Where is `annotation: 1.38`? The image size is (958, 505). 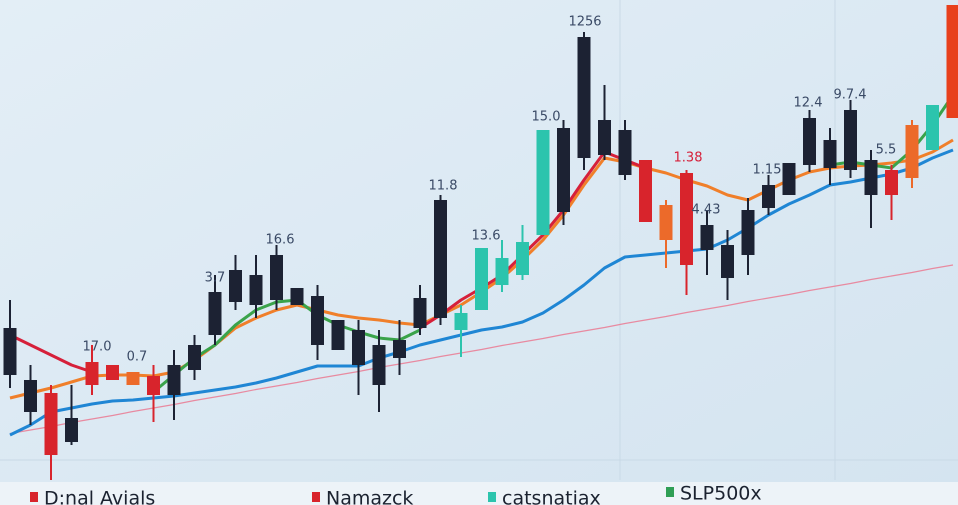 annotation: 1.38 is located at coordinates (688, 158).